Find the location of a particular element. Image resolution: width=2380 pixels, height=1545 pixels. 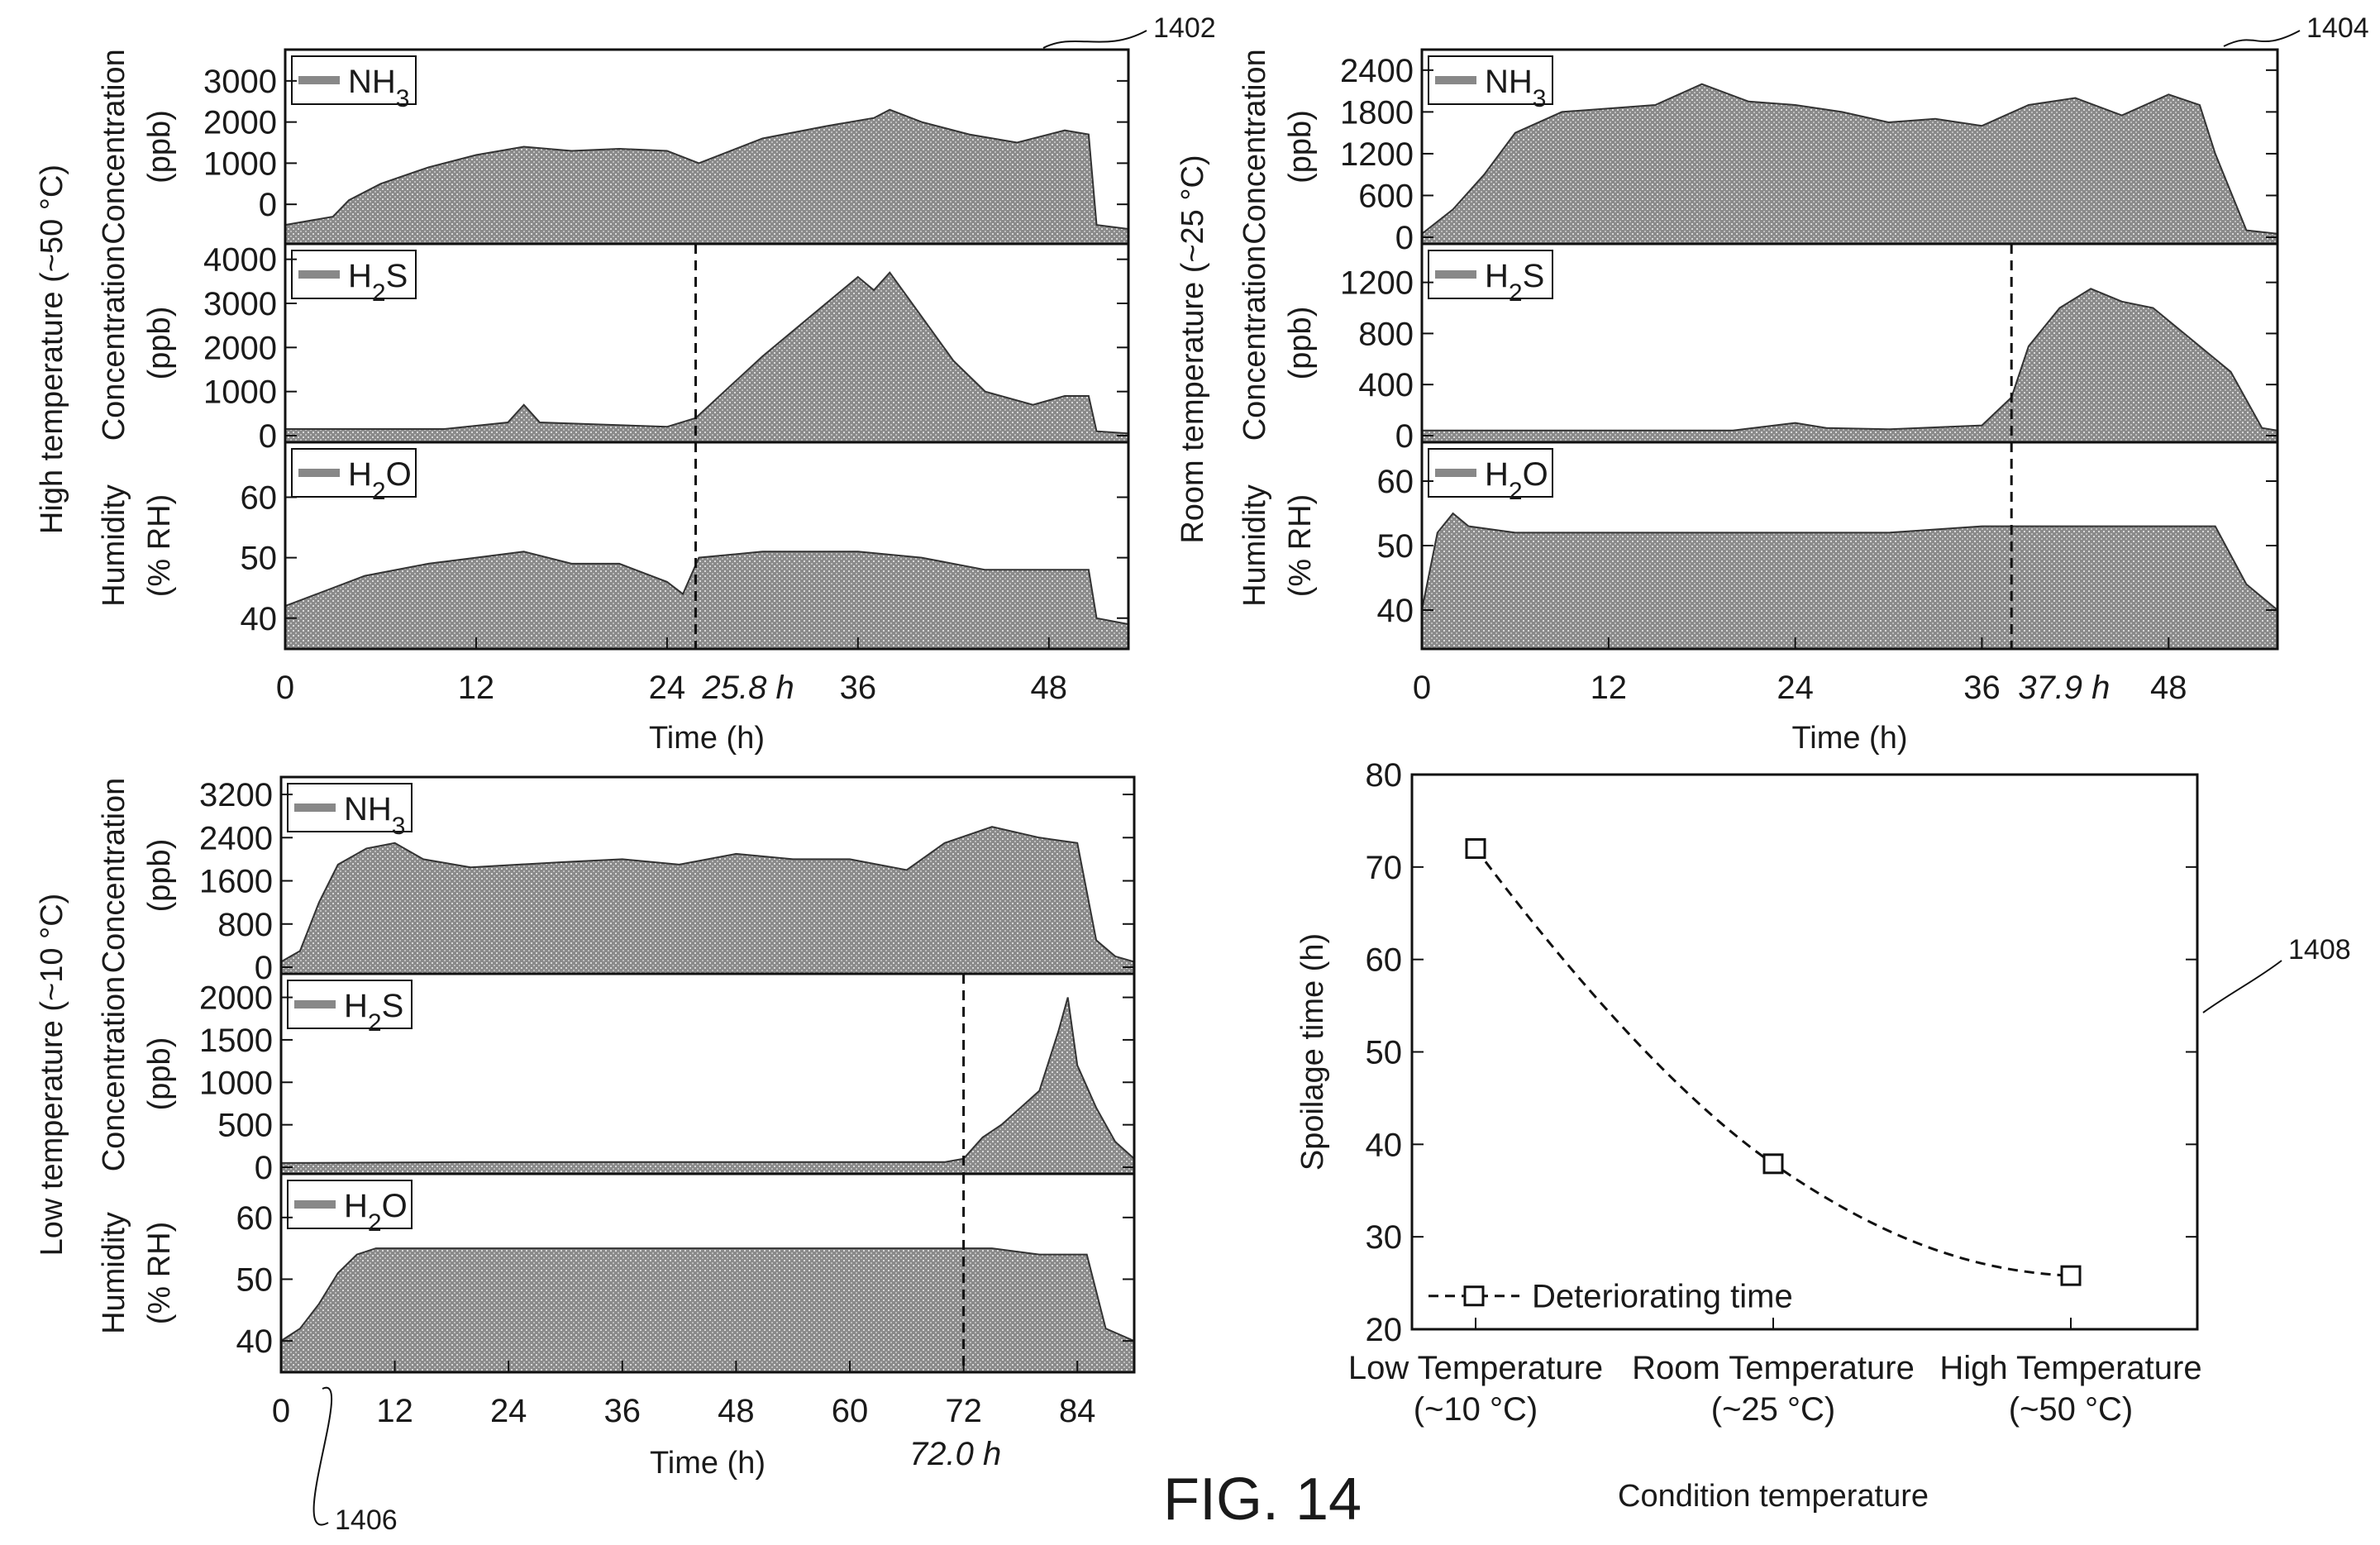

panel-nh3: NH3 0 800 1600 2400 3200 Concentration (ppb) is located at coordinates (616, 880).